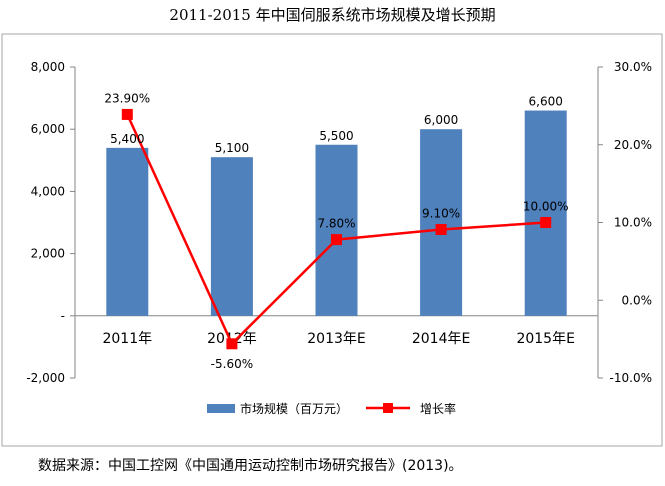 This screenshot has width=665, height=486. I want to click on legend-line-marker, so click(388, 408).